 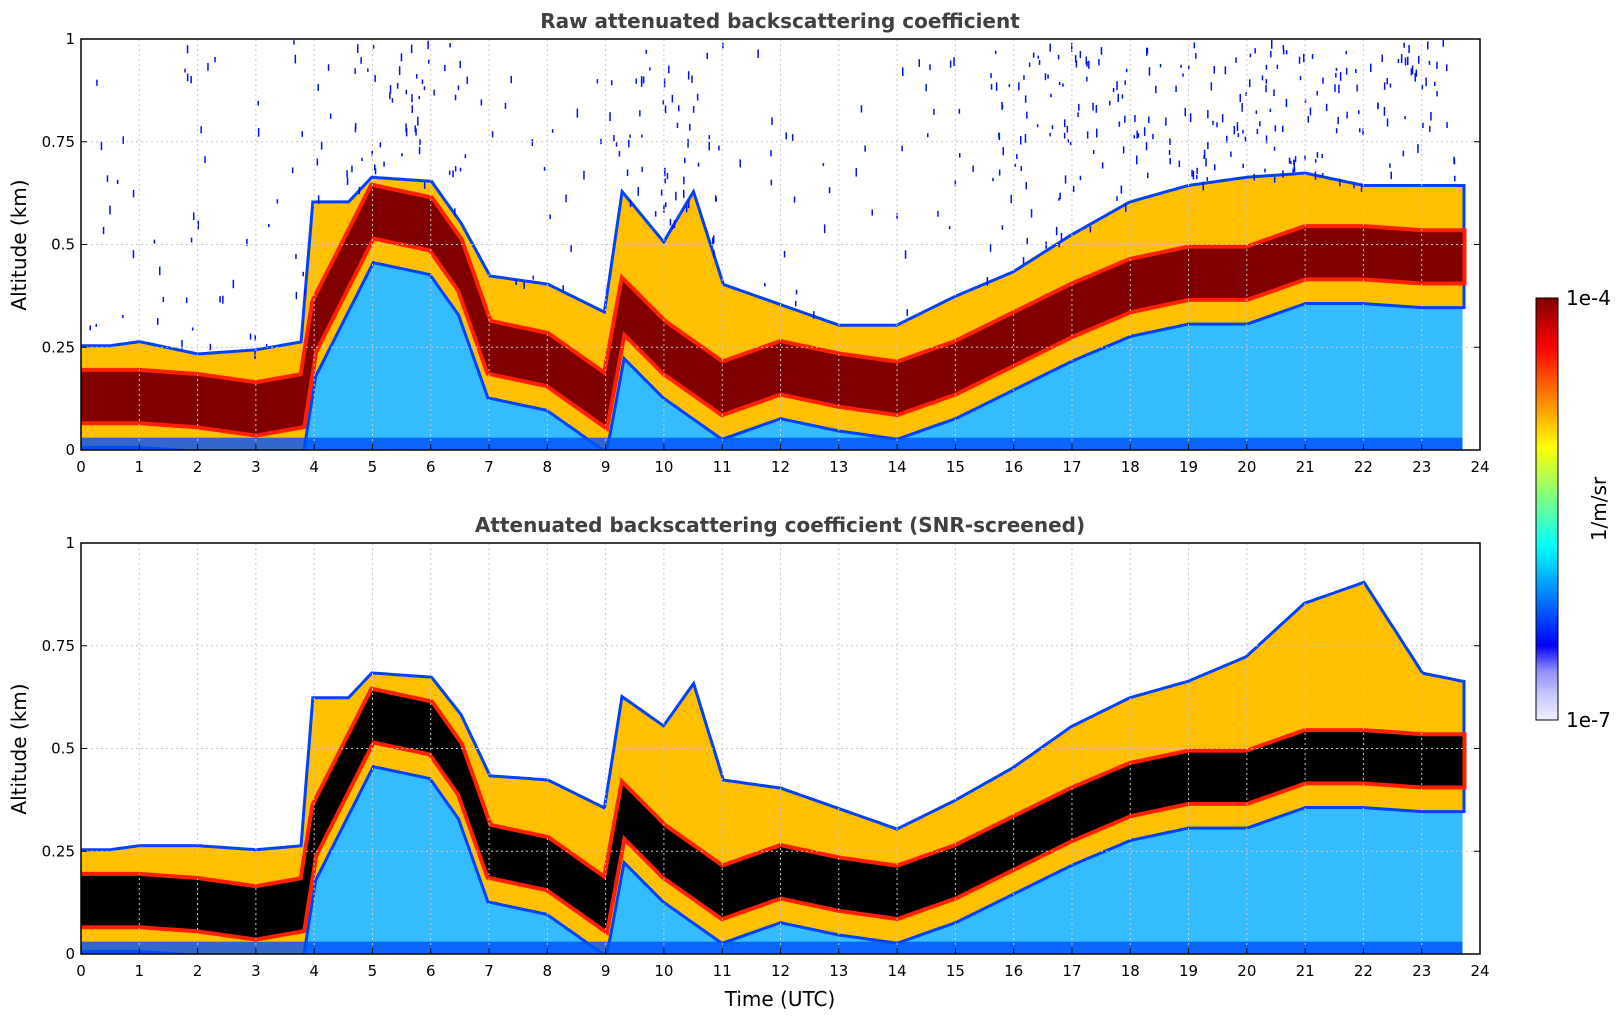 I want to click on colorbar-max-label: 1e-4, so click(x=1588, y=298).